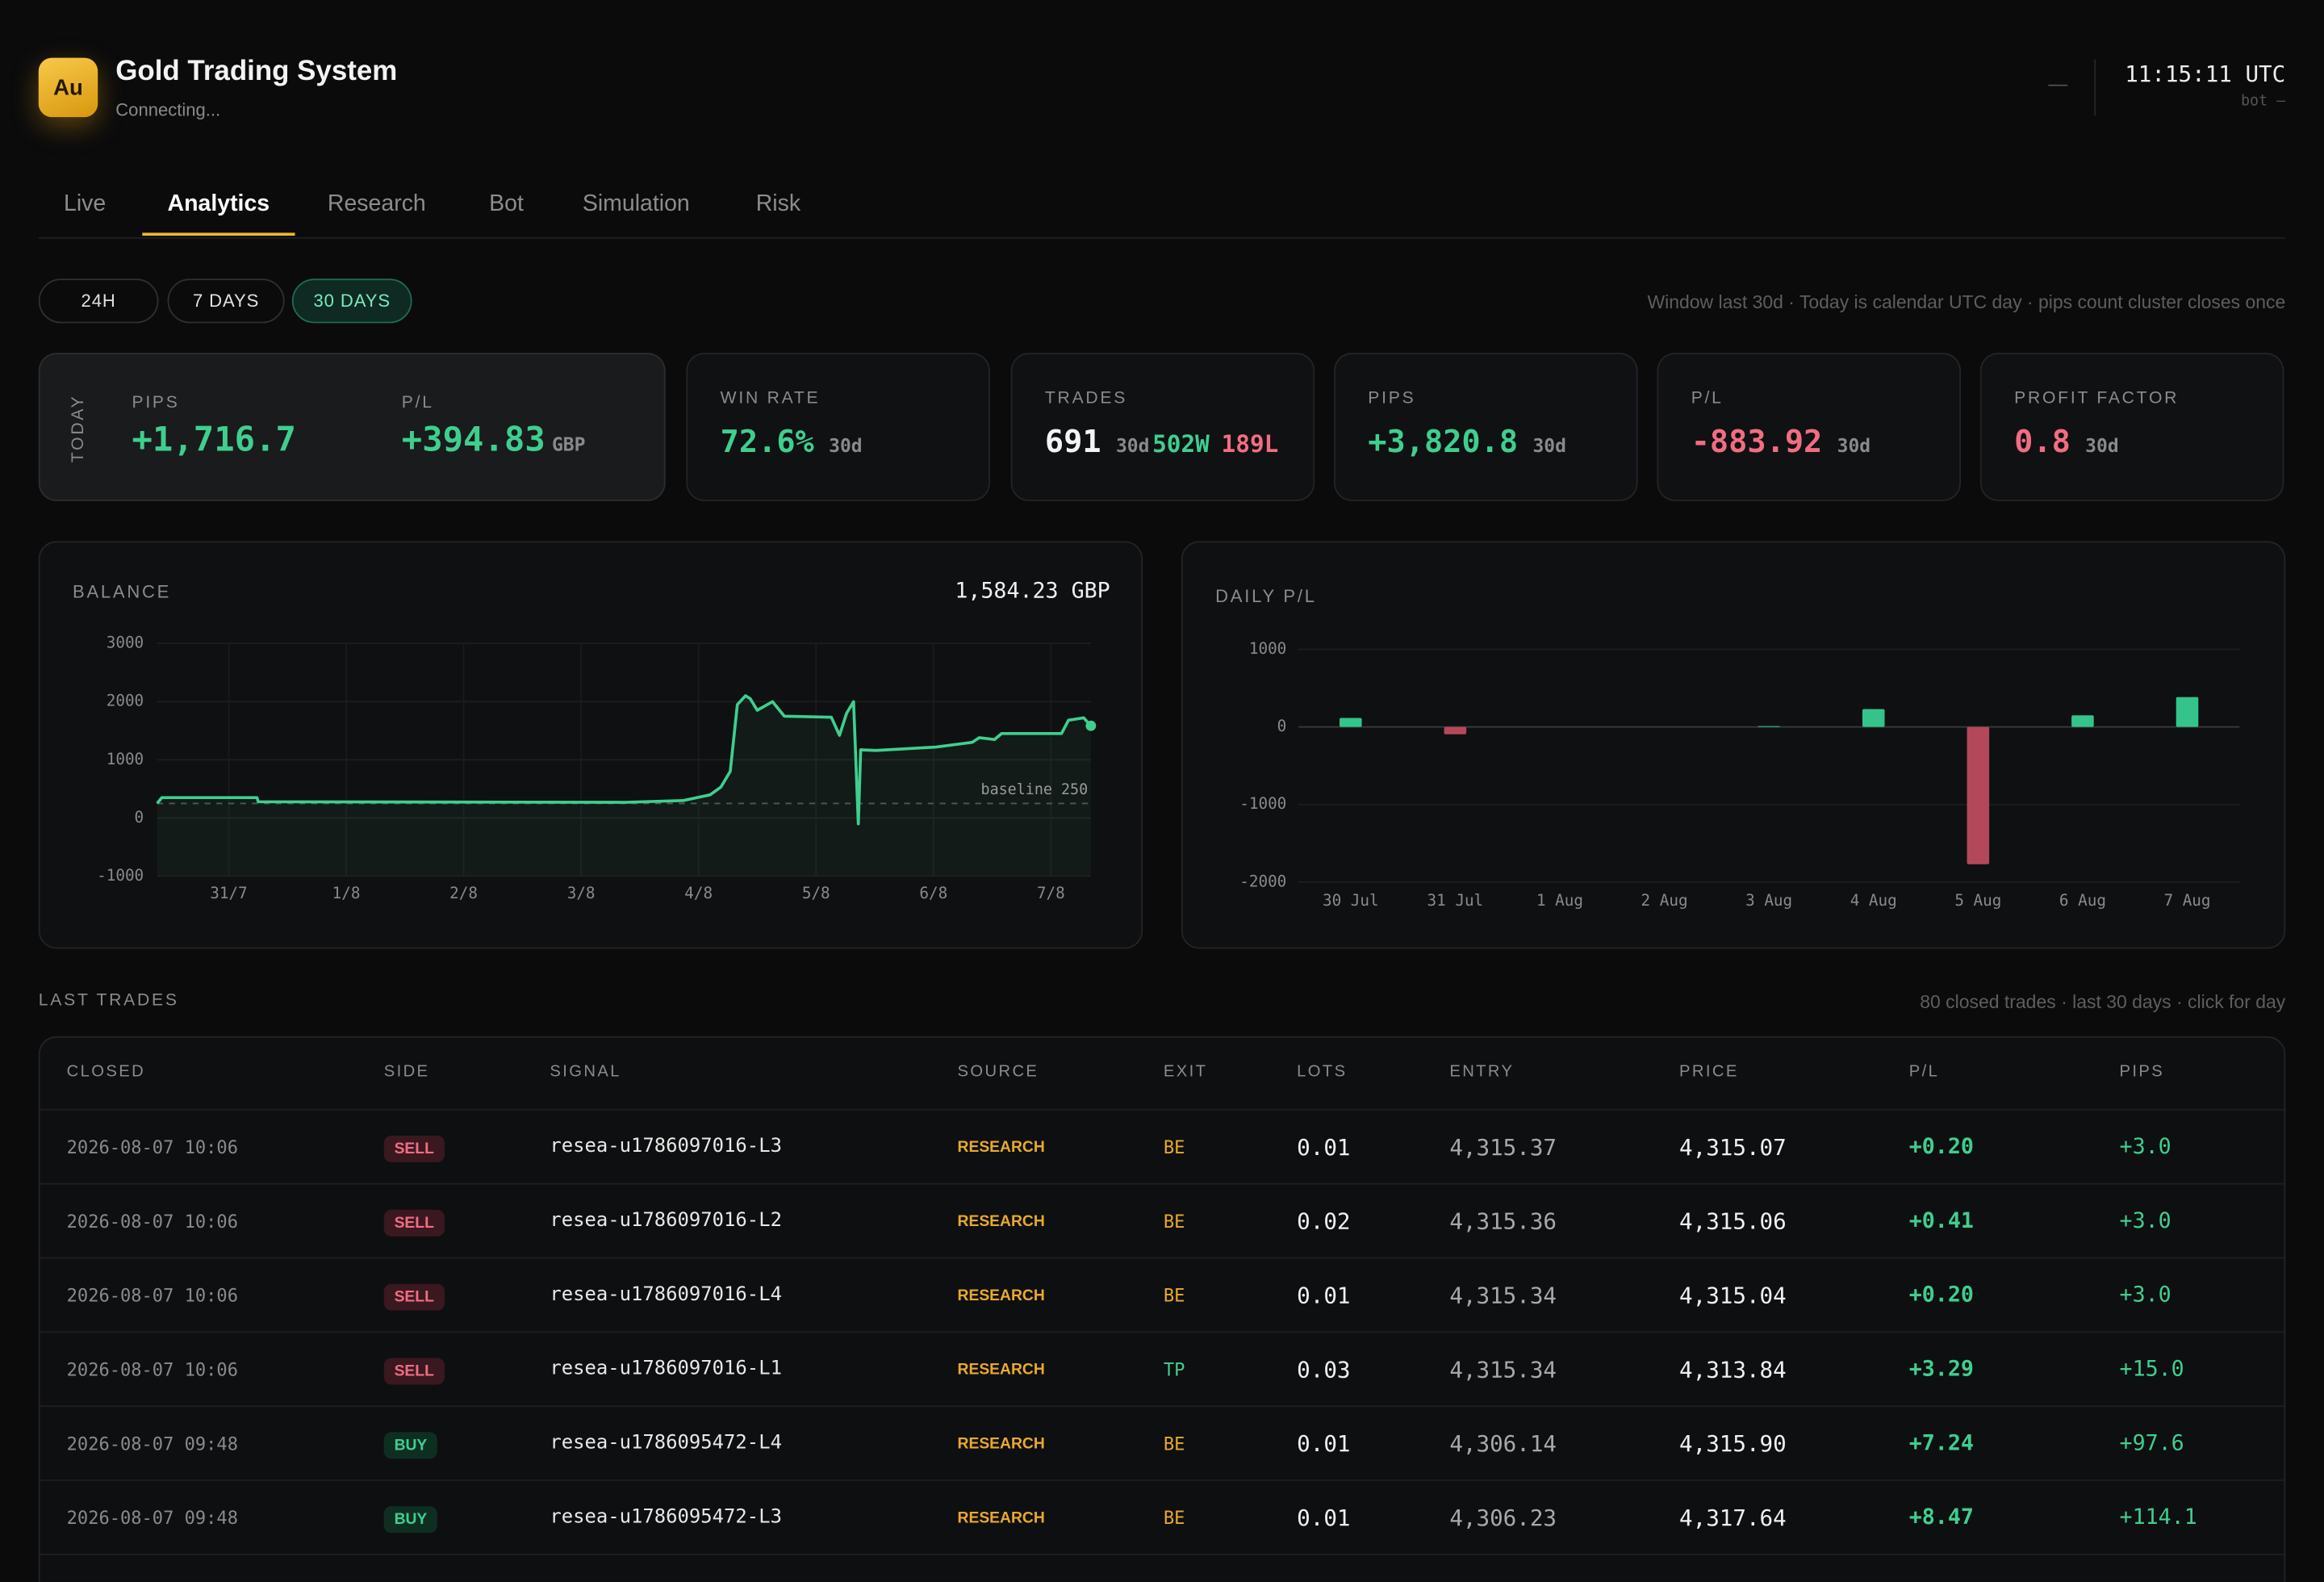  I want to click on trade-cell: 2026-08-07 09:48, so click(152, 1518).